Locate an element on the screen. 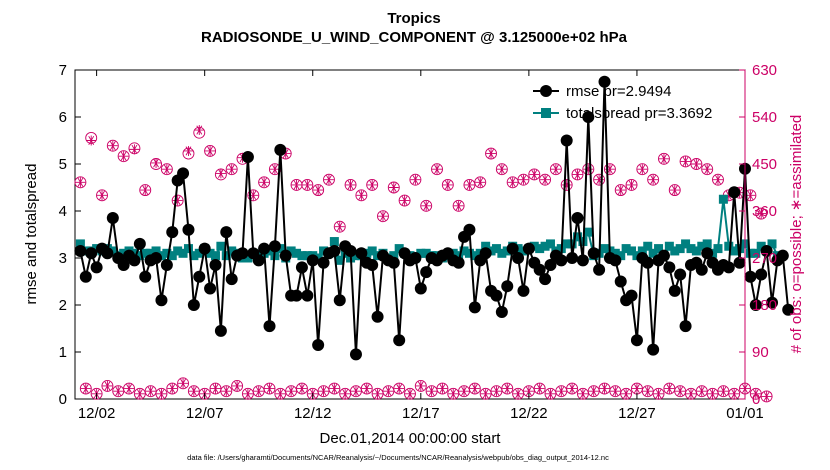 This screenshot has width=830, height=470. x-tick-label: 12/12 is located at coordinates (313, 413).